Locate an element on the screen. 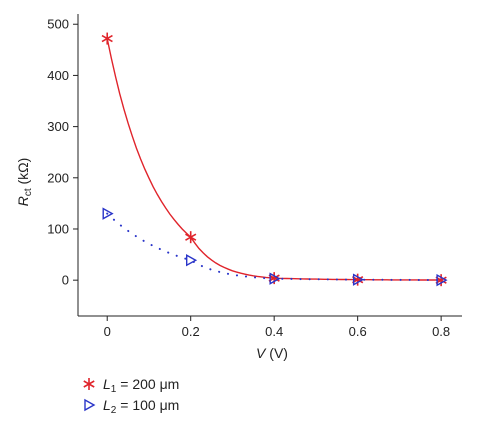 The image size is (500, 445). x-tick-label: 0.2 is located at coordinates (191, 331).